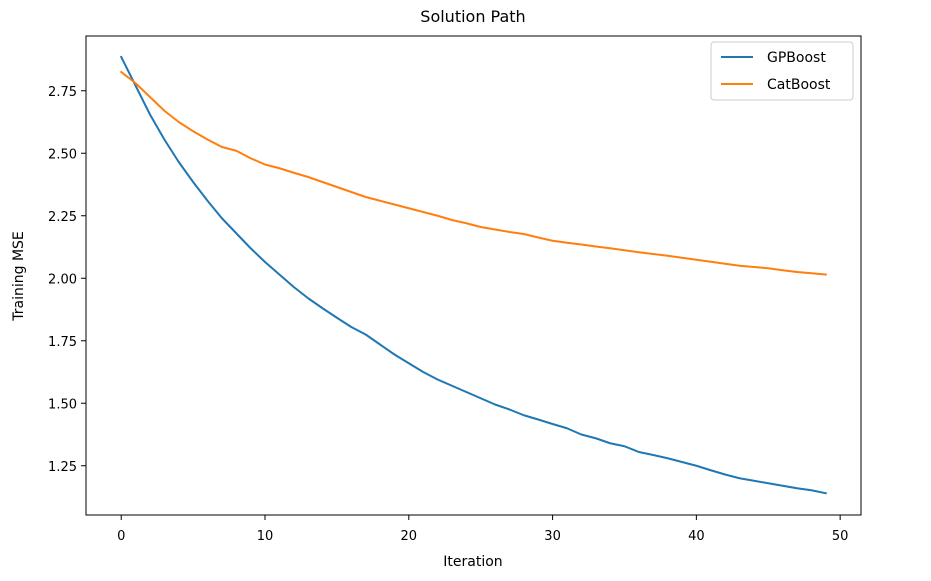 The height and width of the screenshot is (581, 931). I want to click on y-axis-label: Training MSE, so click(19, 276).